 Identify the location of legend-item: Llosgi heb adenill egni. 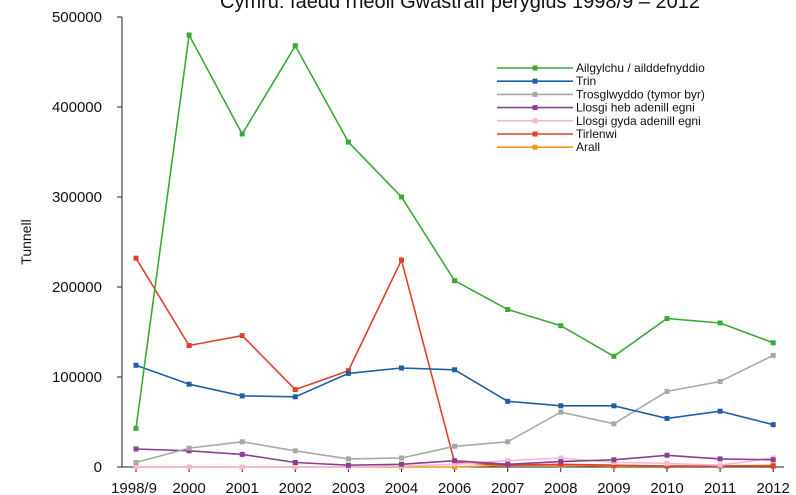
(596, 108).